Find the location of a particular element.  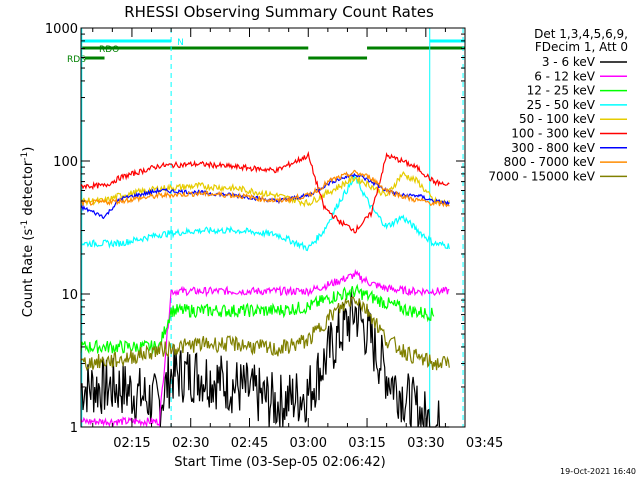

generation-timestamp: 19-Oct-2021 16:40 is located at coordinates (598, 471).